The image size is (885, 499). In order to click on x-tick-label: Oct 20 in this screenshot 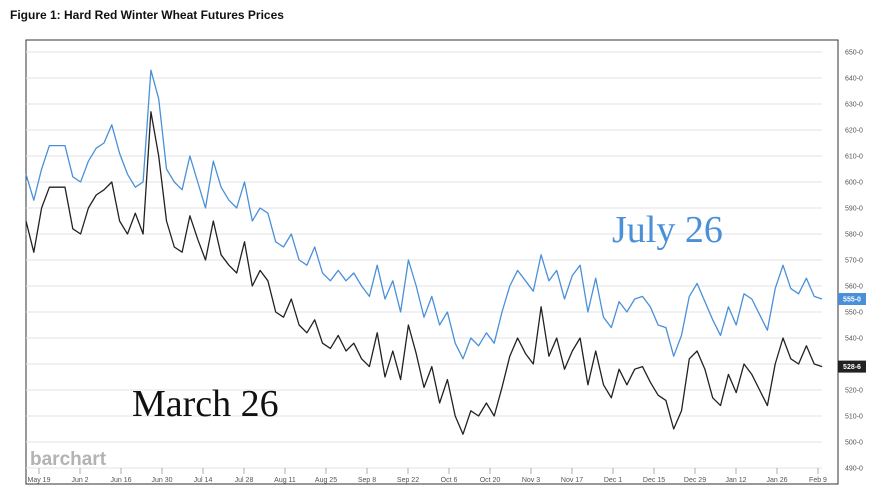, I will do `click(490, 480)`.